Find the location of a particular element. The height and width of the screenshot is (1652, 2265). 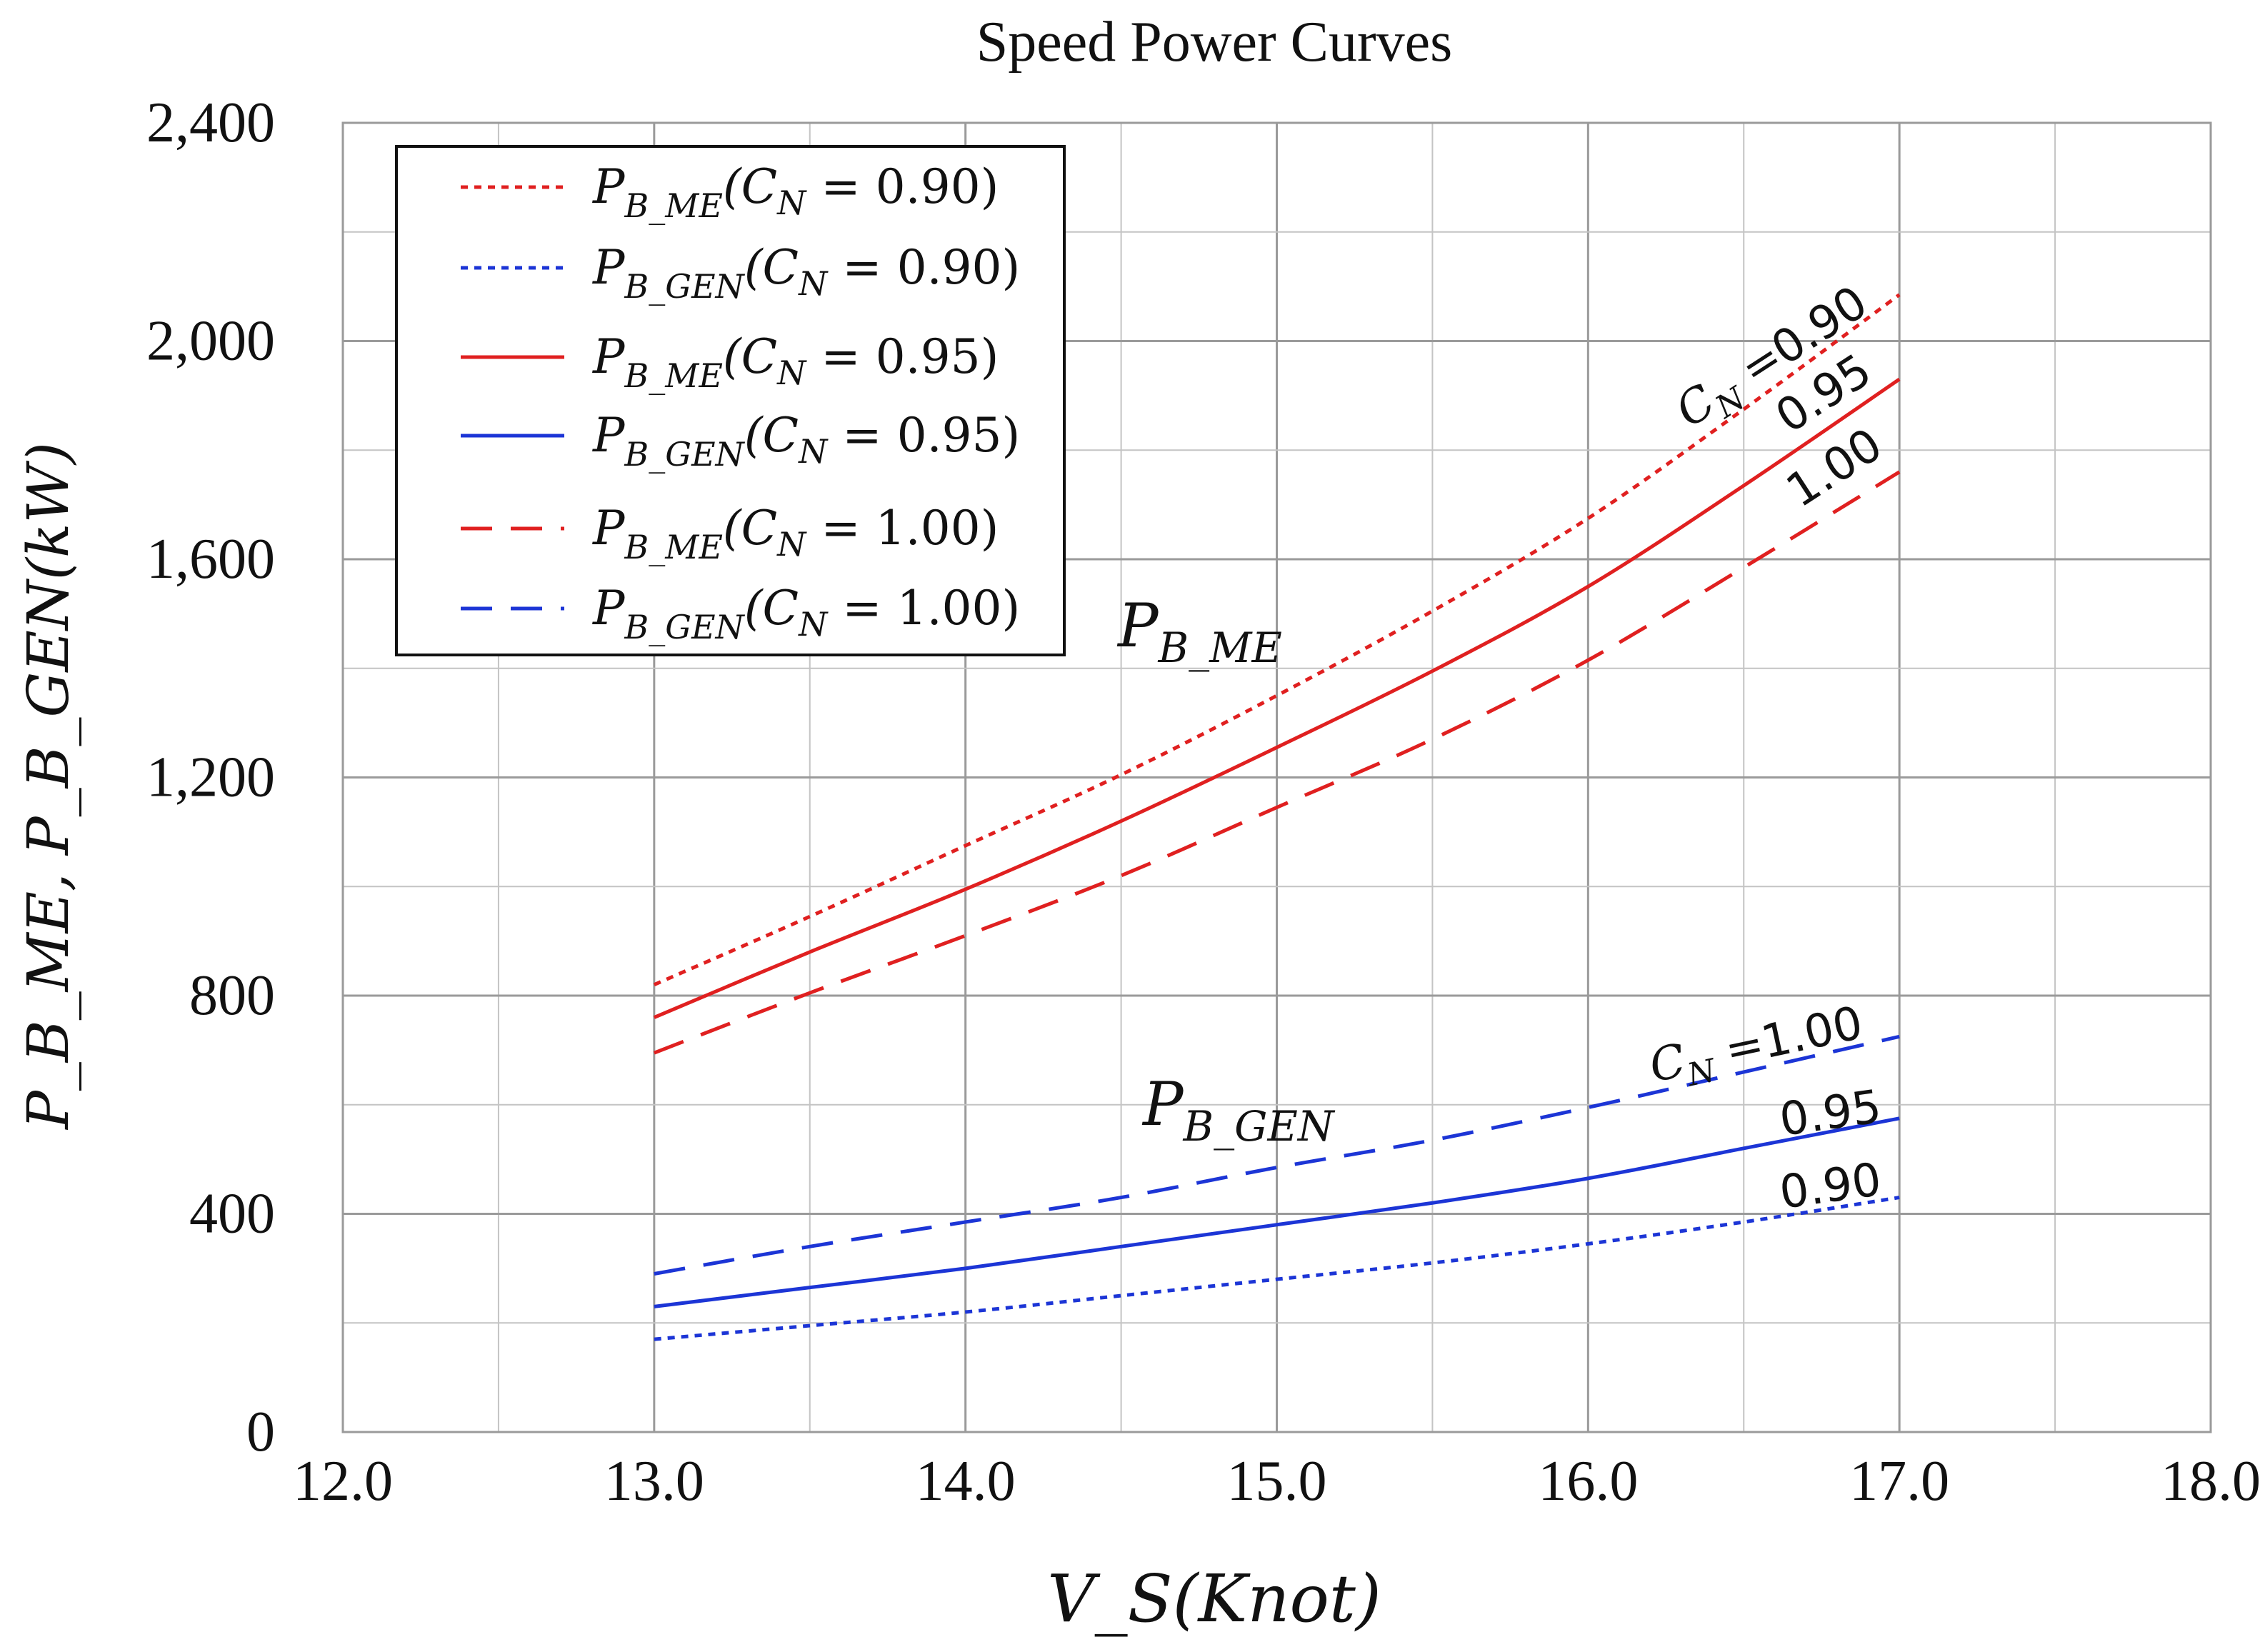

svg-text: PB_GEN is located at coordinates (1238, 1110).